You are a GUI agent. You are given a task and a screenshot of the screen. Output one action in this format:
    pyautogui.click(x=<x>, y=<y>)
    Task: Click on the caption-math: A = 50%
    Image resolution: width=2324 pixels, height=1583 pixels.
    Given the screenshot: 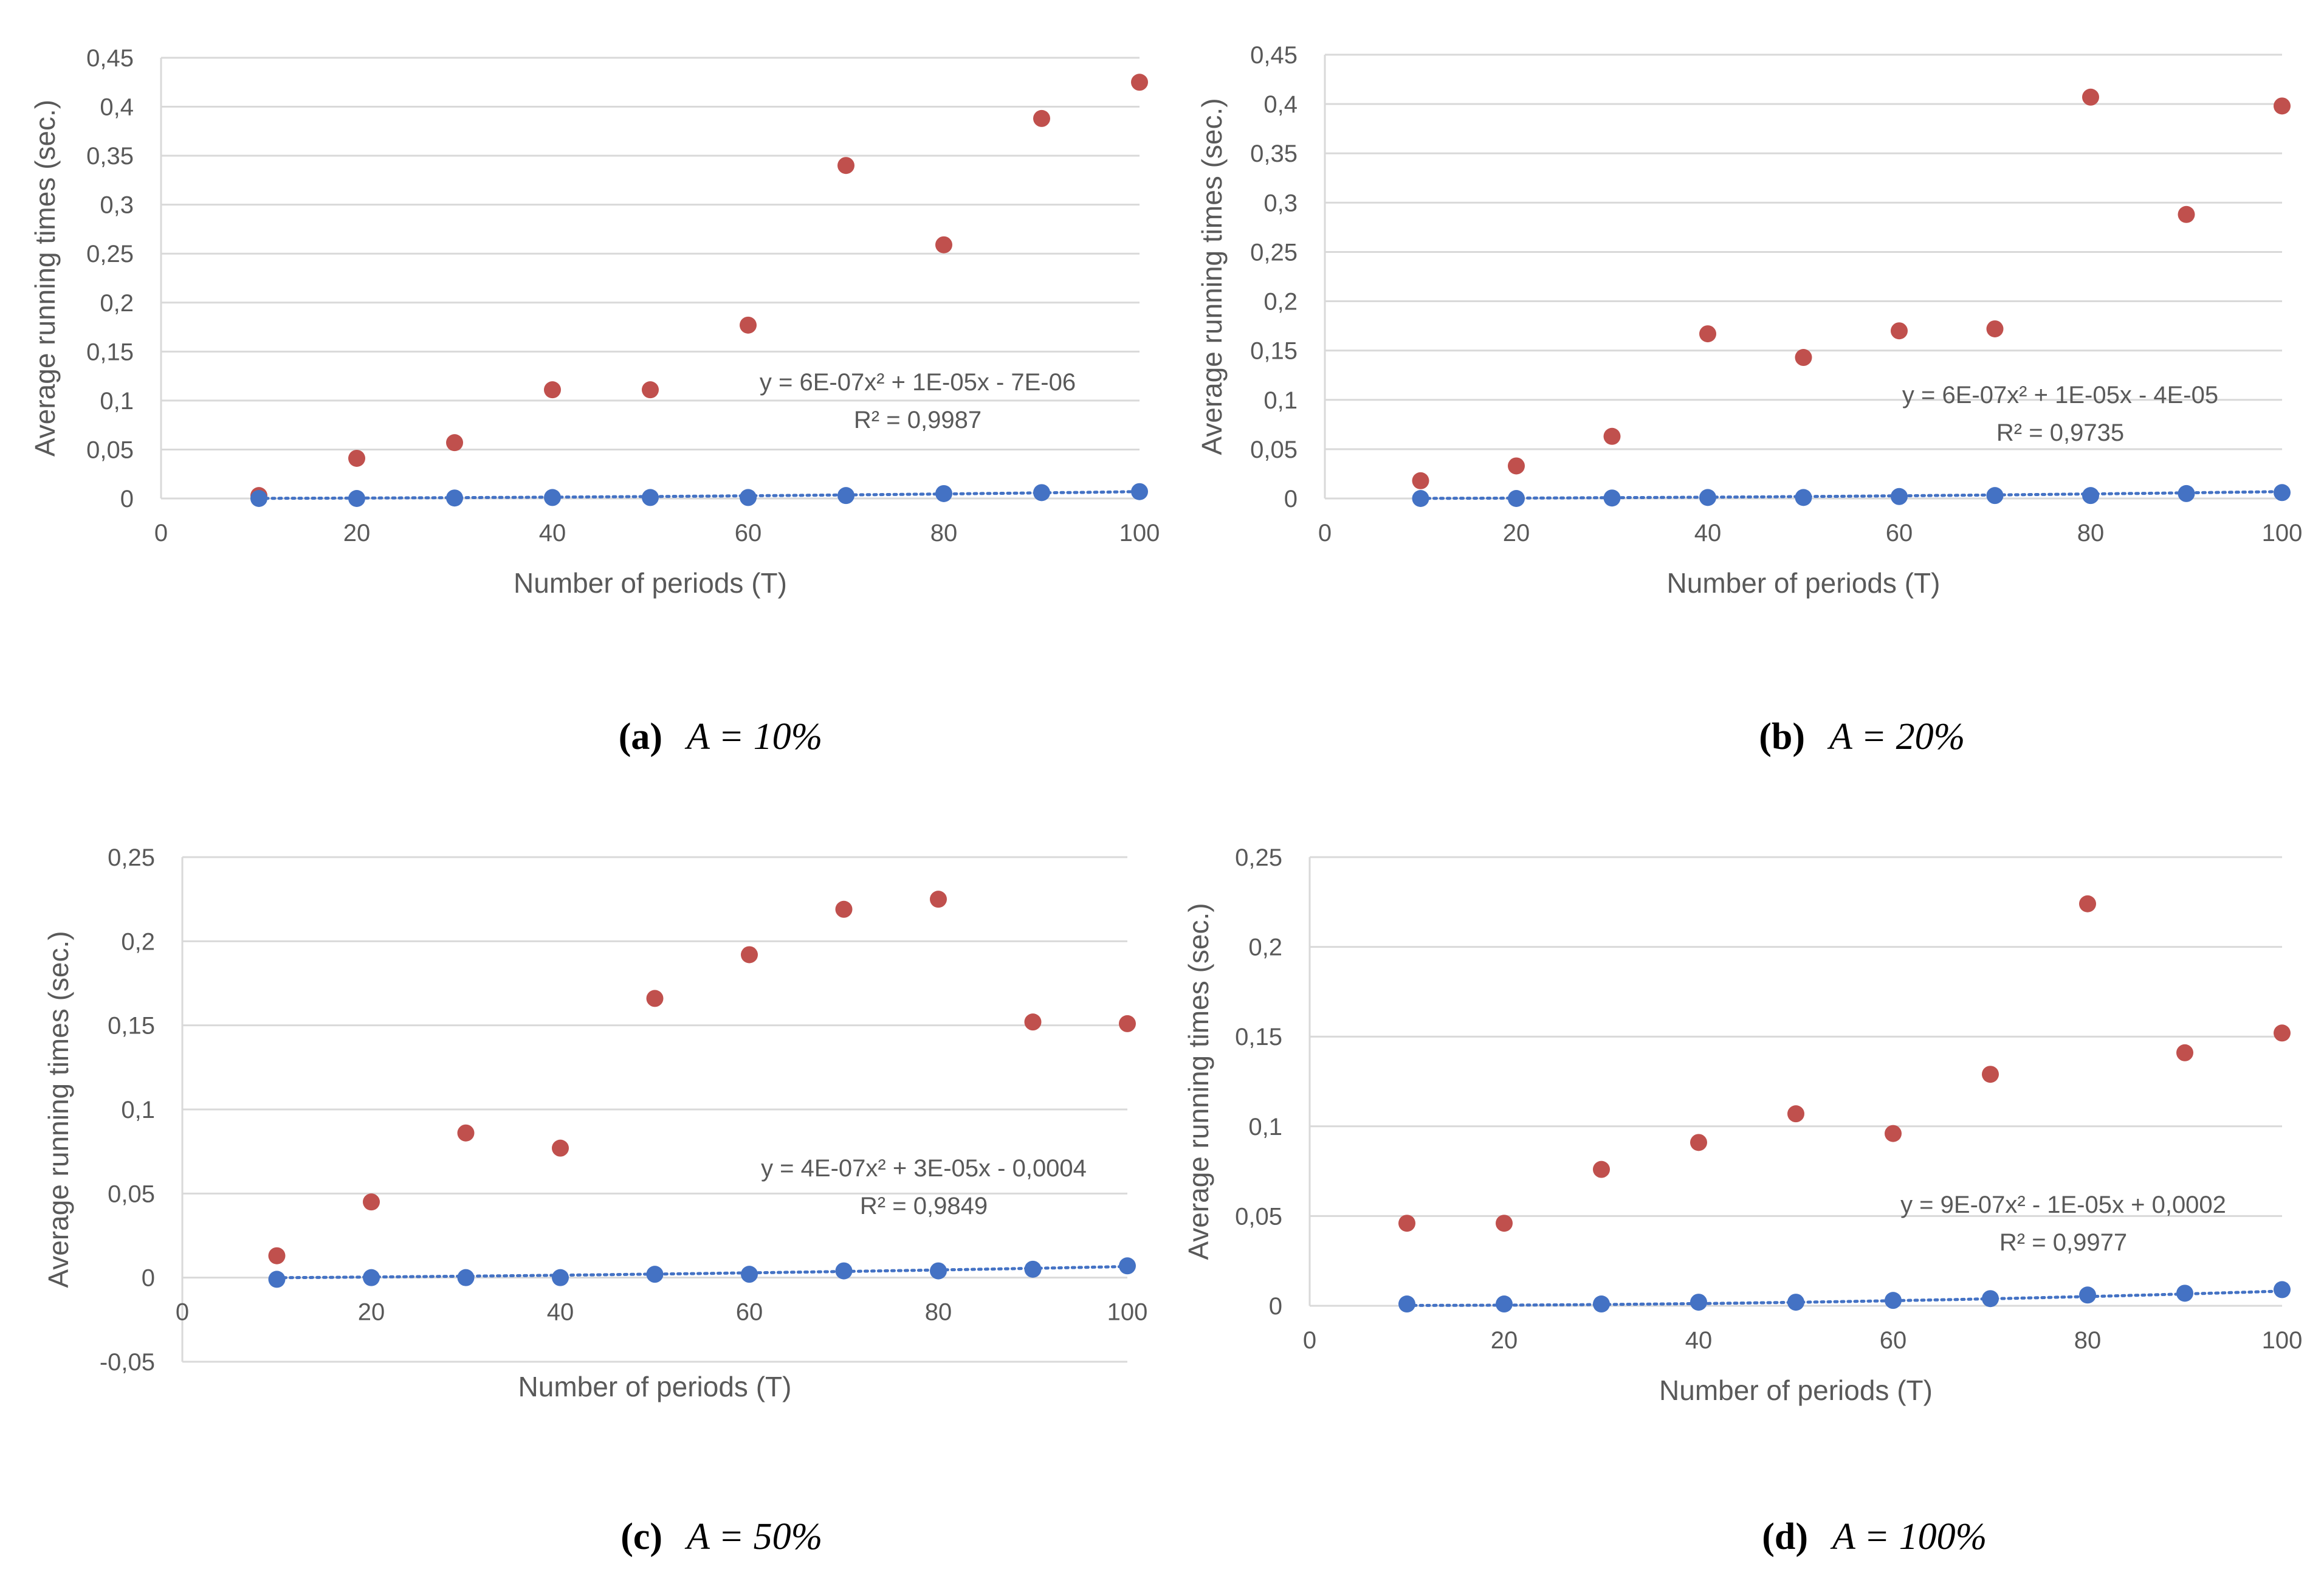 What is the action you would take?
    pyautogui.click(x=753, y=1536)
    